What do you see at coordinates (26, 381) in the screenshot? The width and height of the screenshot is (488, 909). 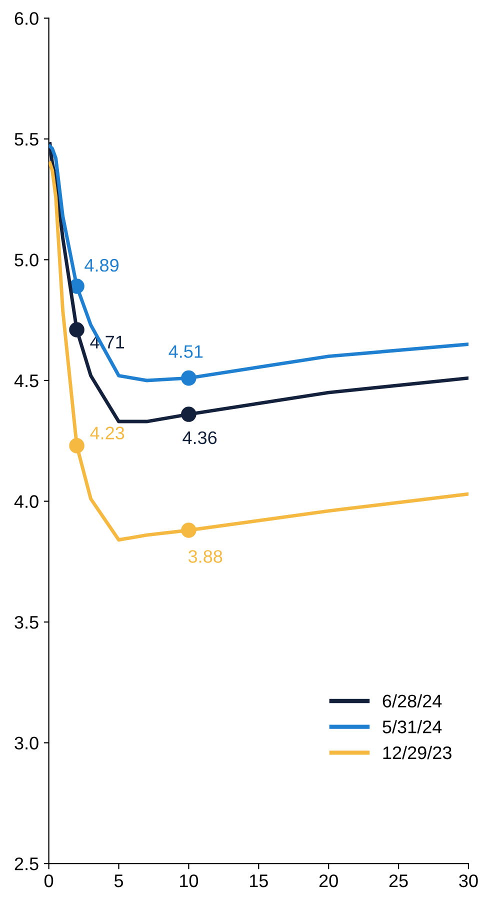 I see `y-tick-label: 4.5` at bounding box center [26, 381].